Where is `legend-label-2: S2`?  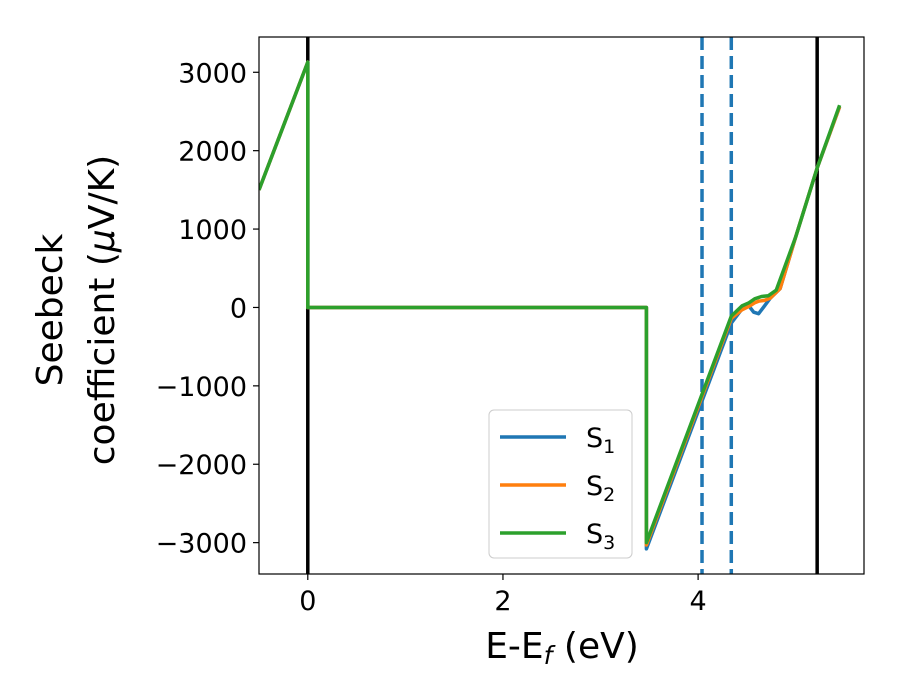 legend-label-2: S2 is located at coordinates (600, 488).